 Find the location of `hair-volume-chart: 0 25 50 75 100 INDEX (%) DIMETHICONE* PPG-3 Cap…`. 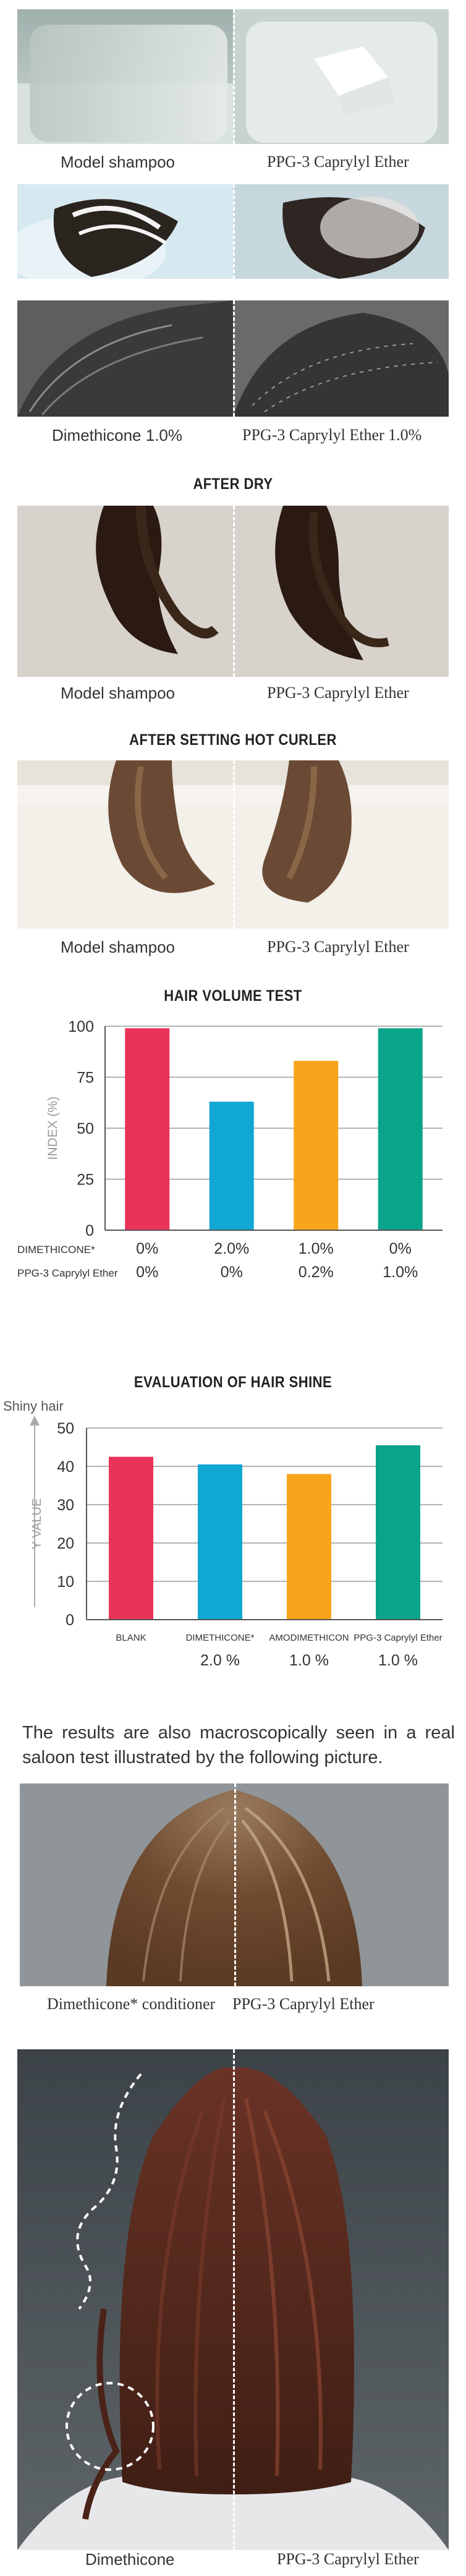

hair-volume-chart: 0 25 50 75 100 INDEX (%) DIMETHICONE* PPG-3 Cap… is located at coordinates (233, 1187).